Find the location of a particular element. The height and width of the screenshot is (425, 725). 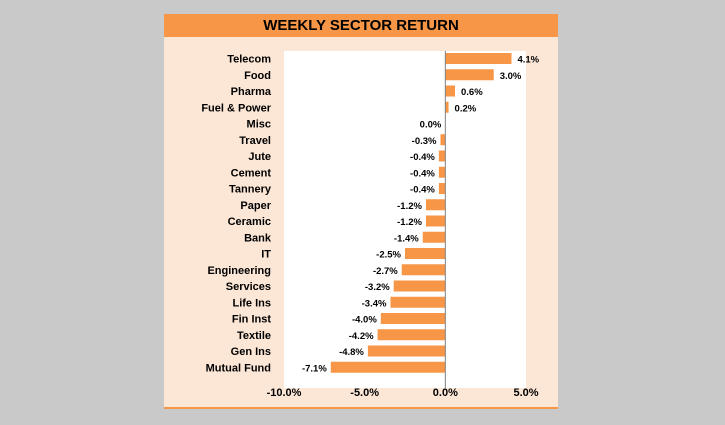

category-label: IT is located at coordinates (266, 255).